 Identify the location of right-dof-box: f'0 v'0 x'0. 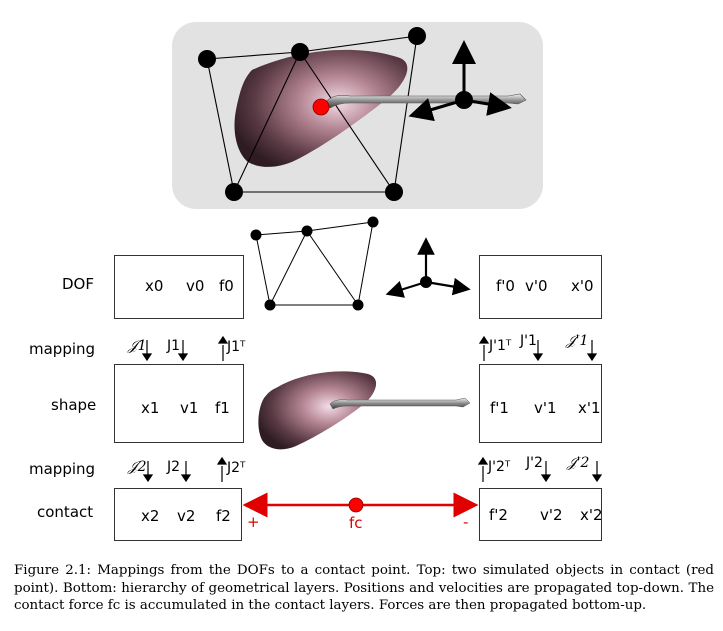
(540, 287).